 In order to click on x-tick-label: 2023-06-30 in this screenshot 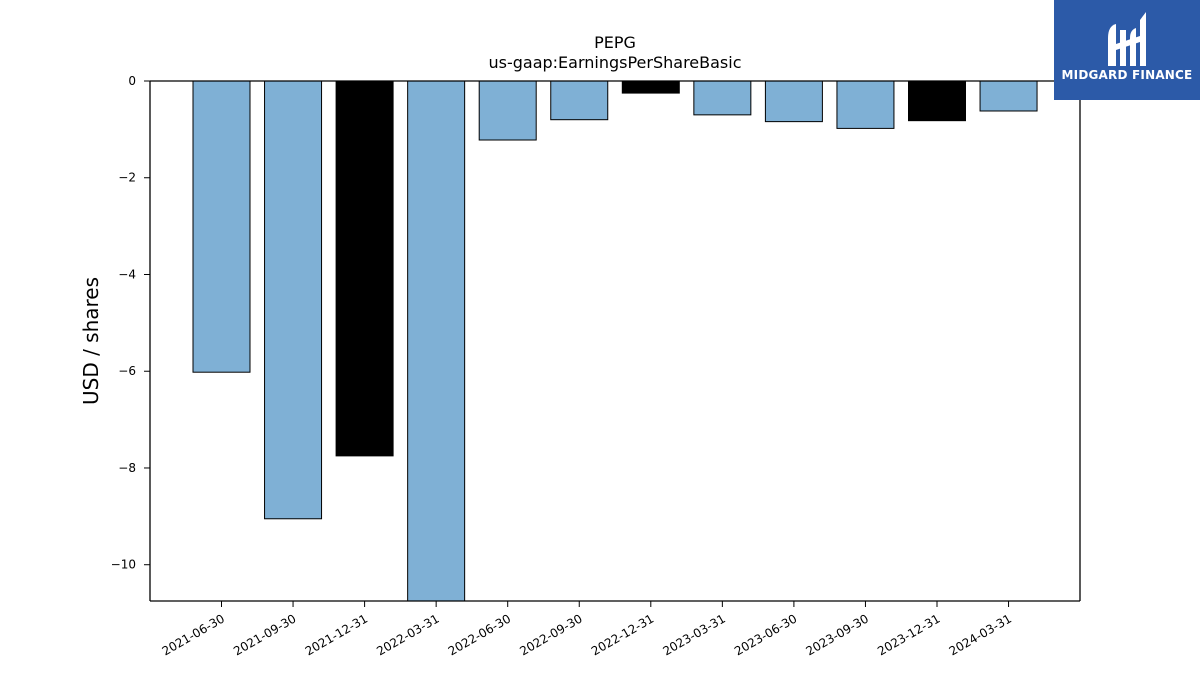, I will do `click(765, 634)`.